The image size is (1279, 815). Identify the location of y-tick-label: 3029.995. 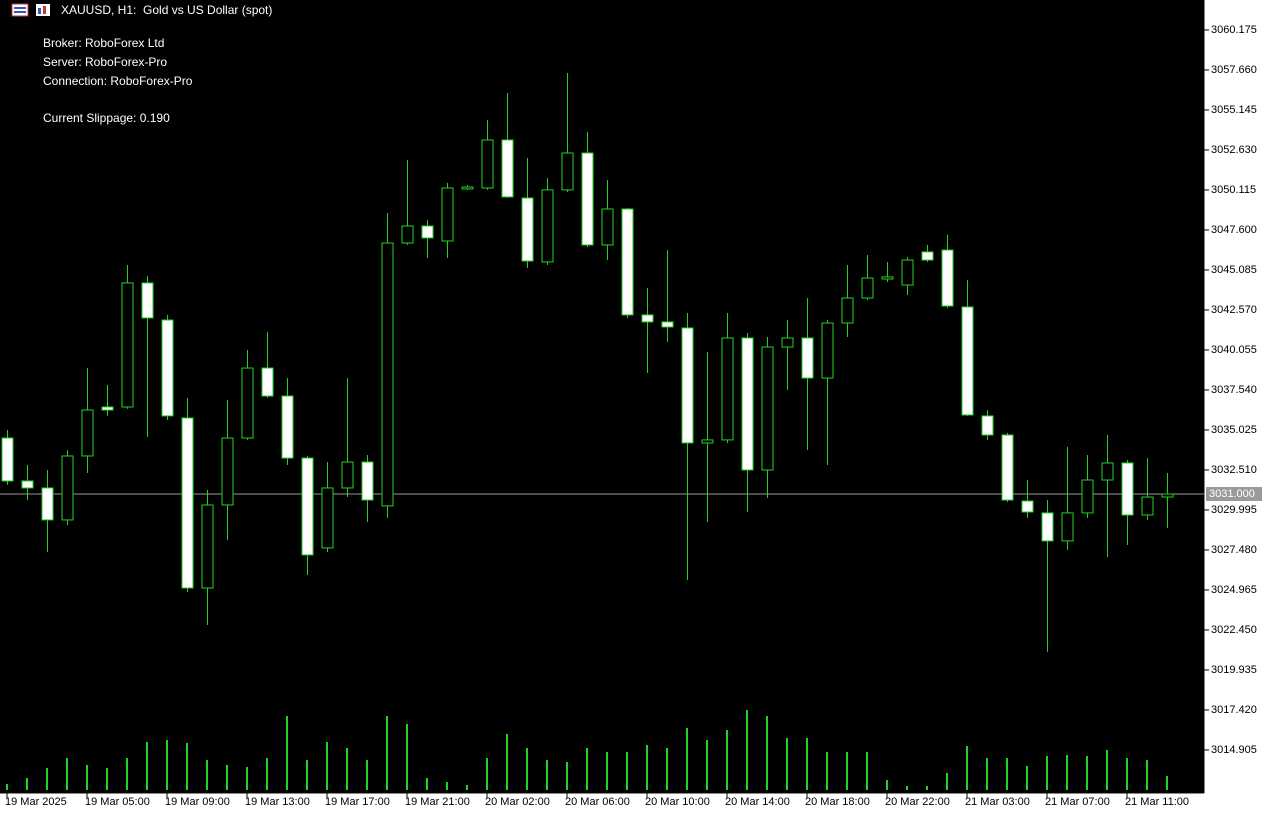
(1234, 510).